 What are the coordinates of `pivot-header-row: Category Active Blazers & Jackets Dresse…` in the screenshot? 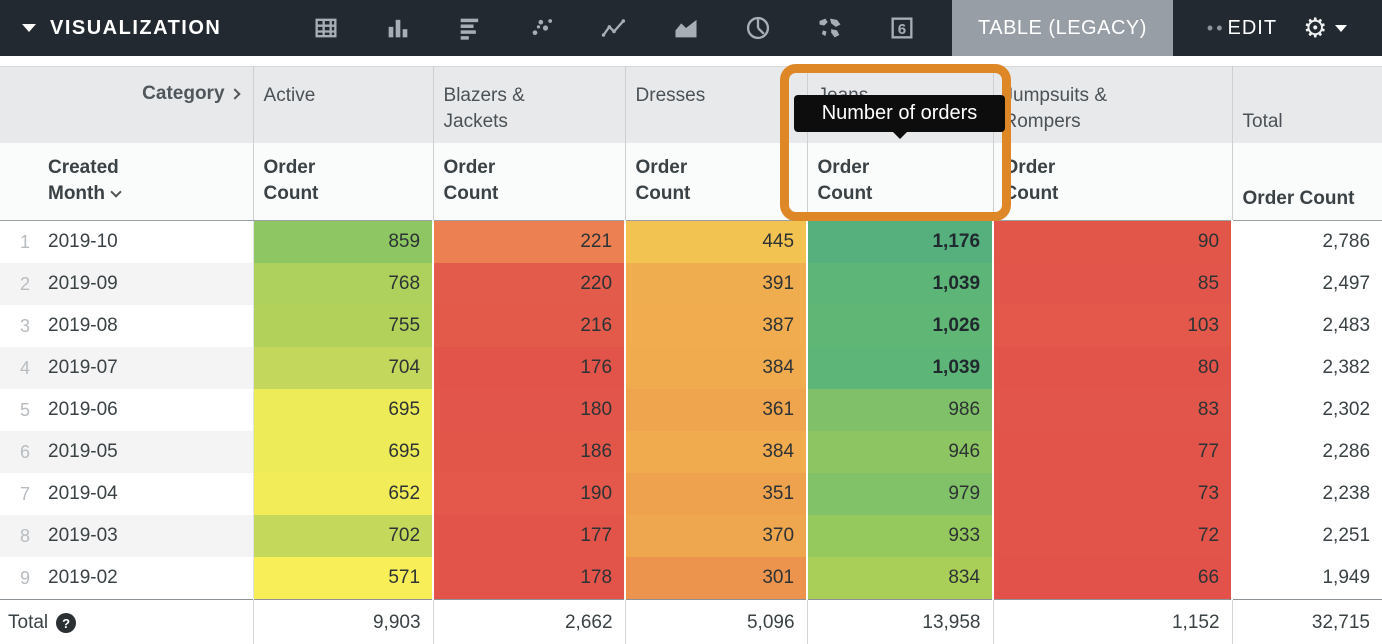 It's located at (691, 104).